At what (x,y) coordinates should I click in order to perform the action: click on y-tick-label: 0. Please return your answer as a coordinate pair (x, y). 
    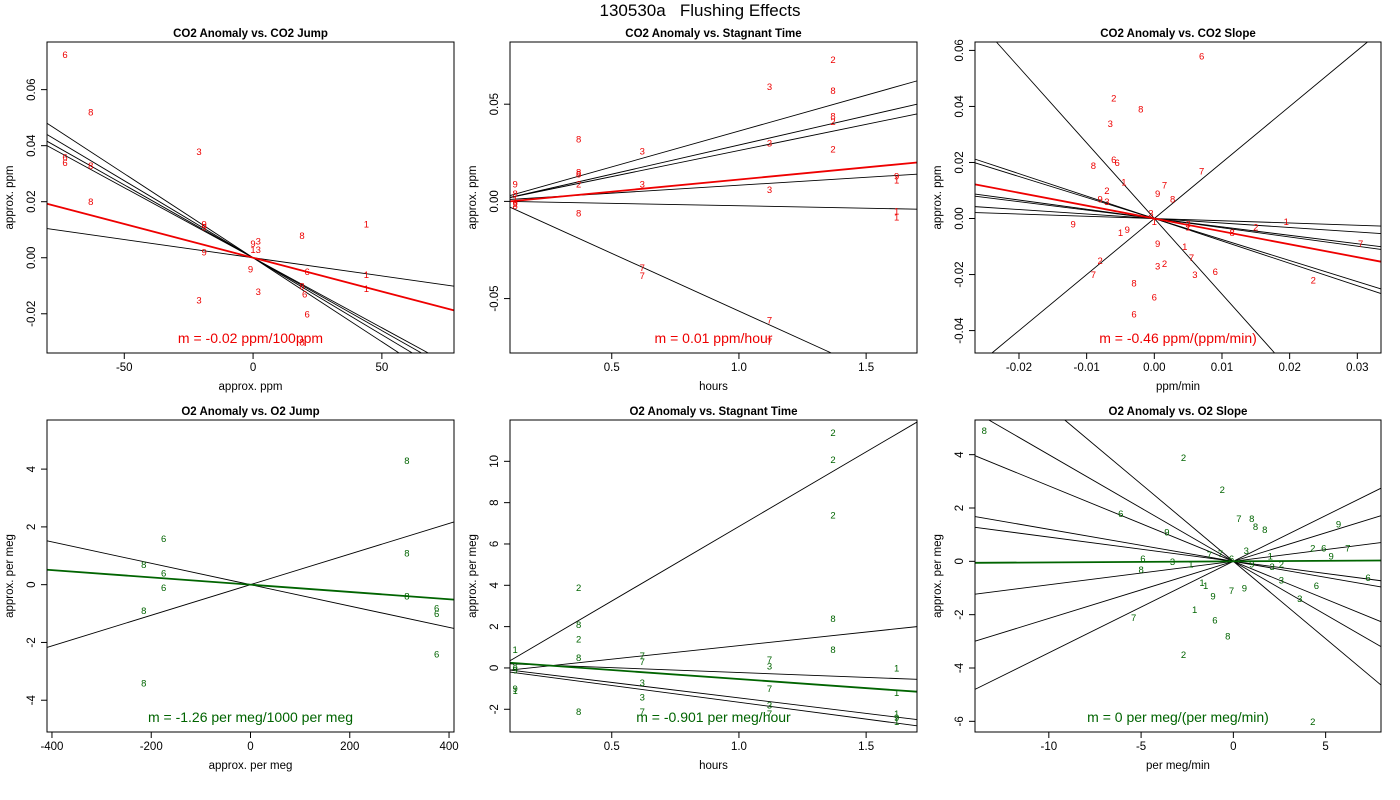
    Looking at the image, I should click on (960, 561).